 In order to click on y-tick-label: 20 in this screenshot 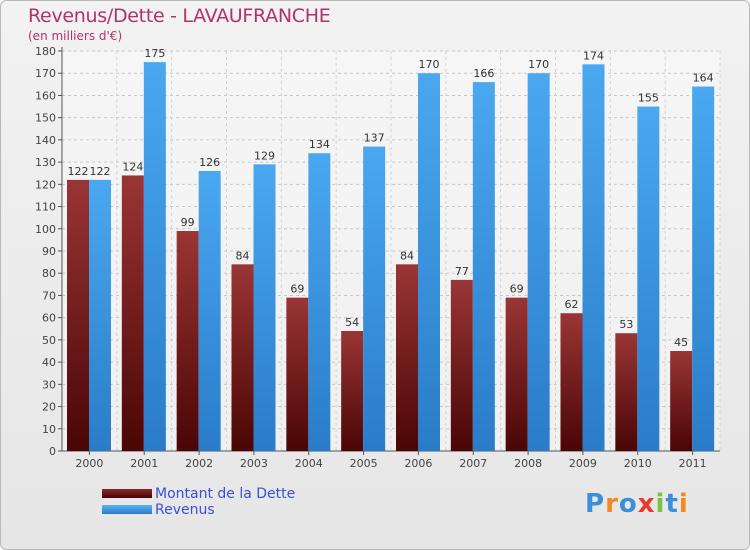, I will do `click(49, 407)`.